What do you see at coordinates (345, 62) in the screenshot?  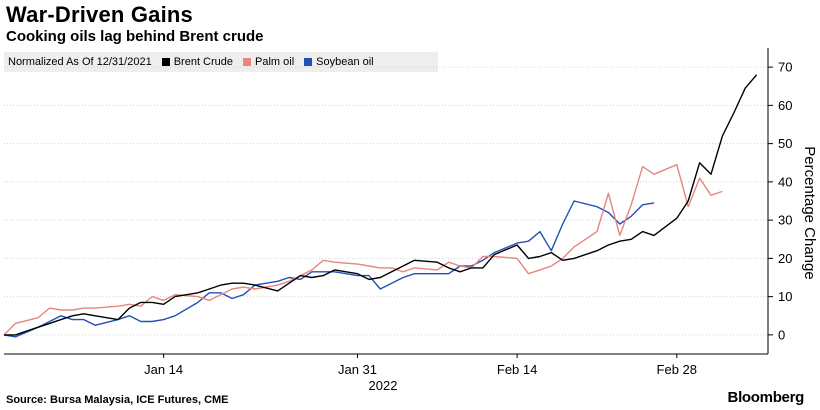 I see `legend-label-soybean: Soybean oil` at bounding box center [345, 62].